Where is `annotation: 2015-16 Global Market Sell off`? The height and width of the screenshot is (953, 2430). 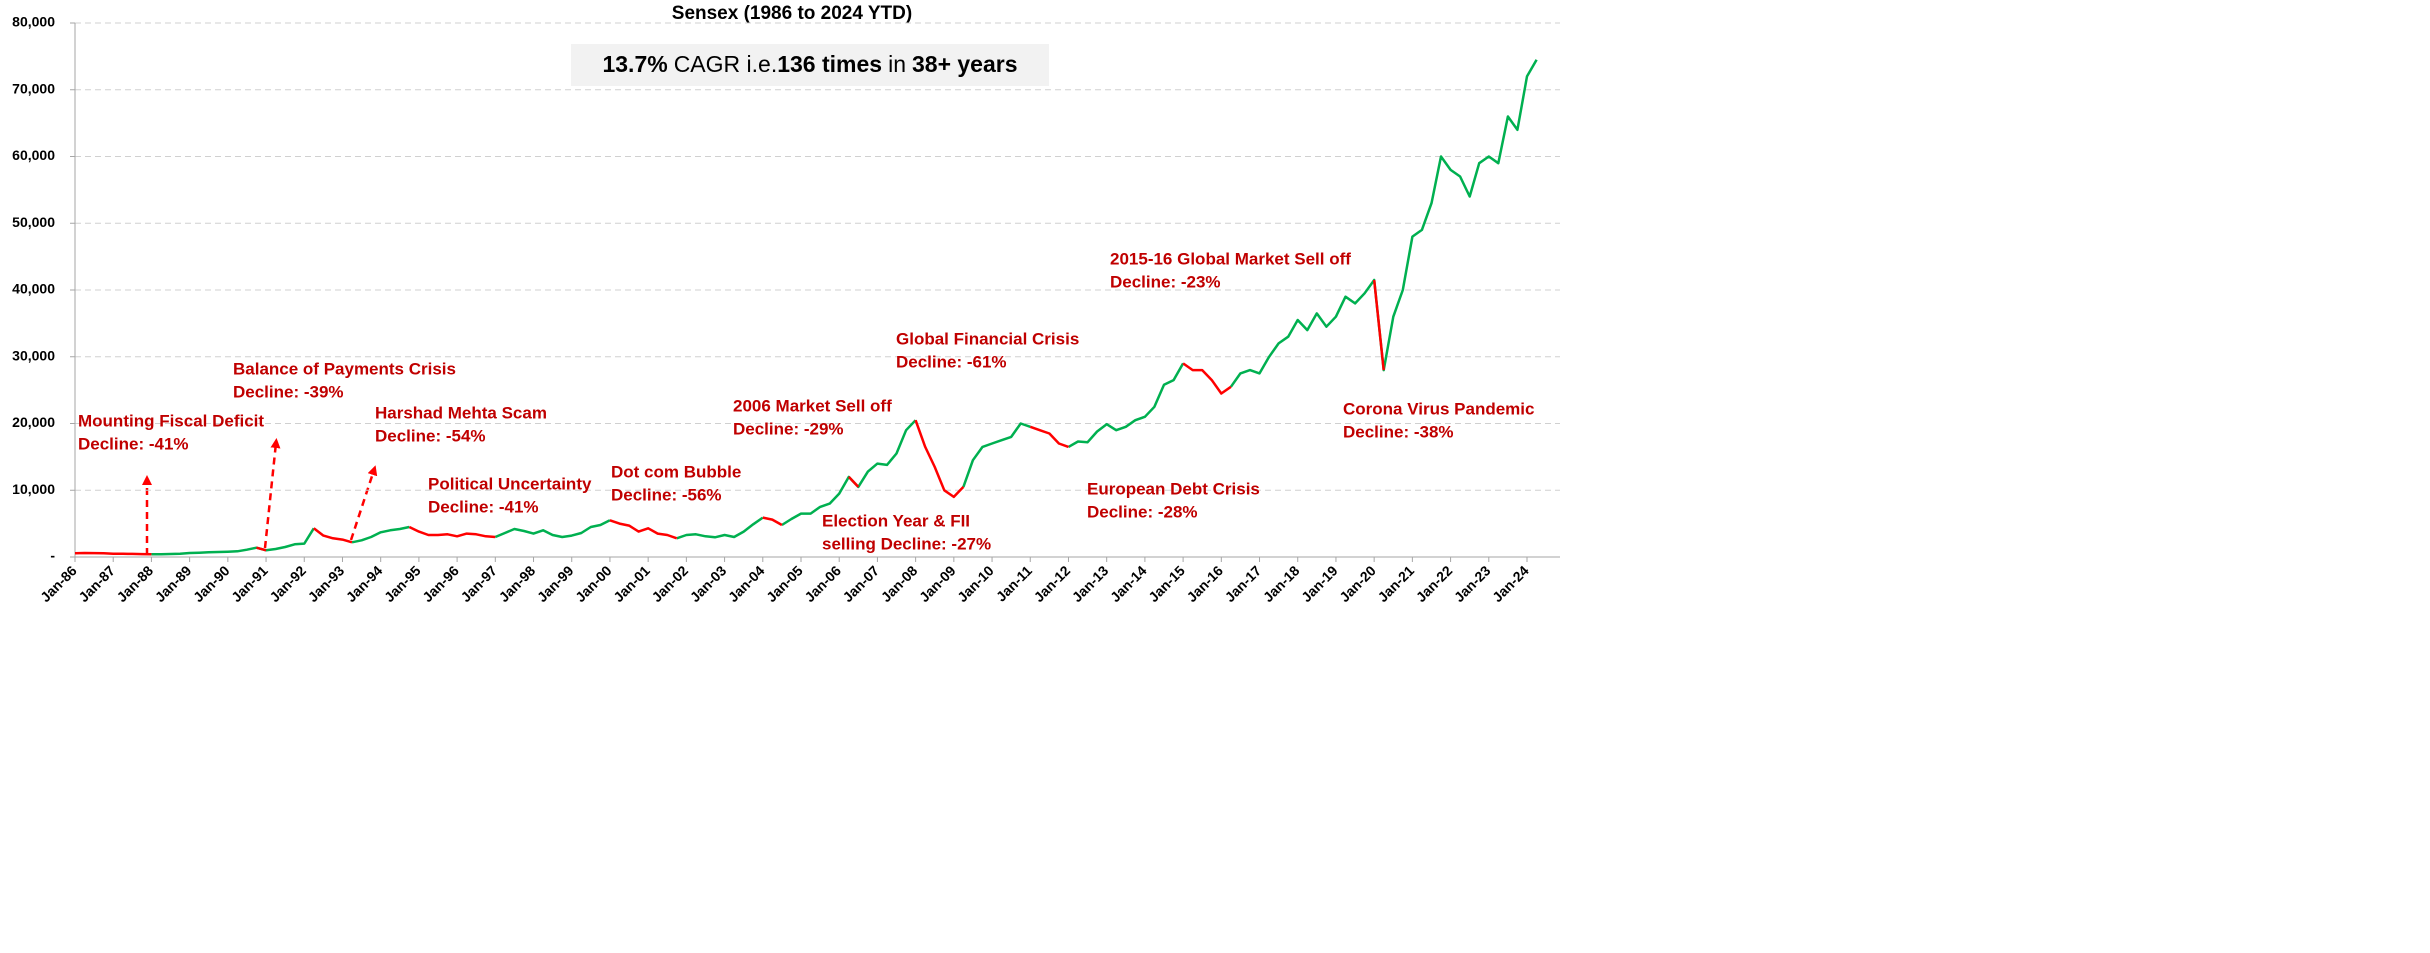 annotation: 2015-16 Global Market Sell off is located at coordinates (1230, 258).